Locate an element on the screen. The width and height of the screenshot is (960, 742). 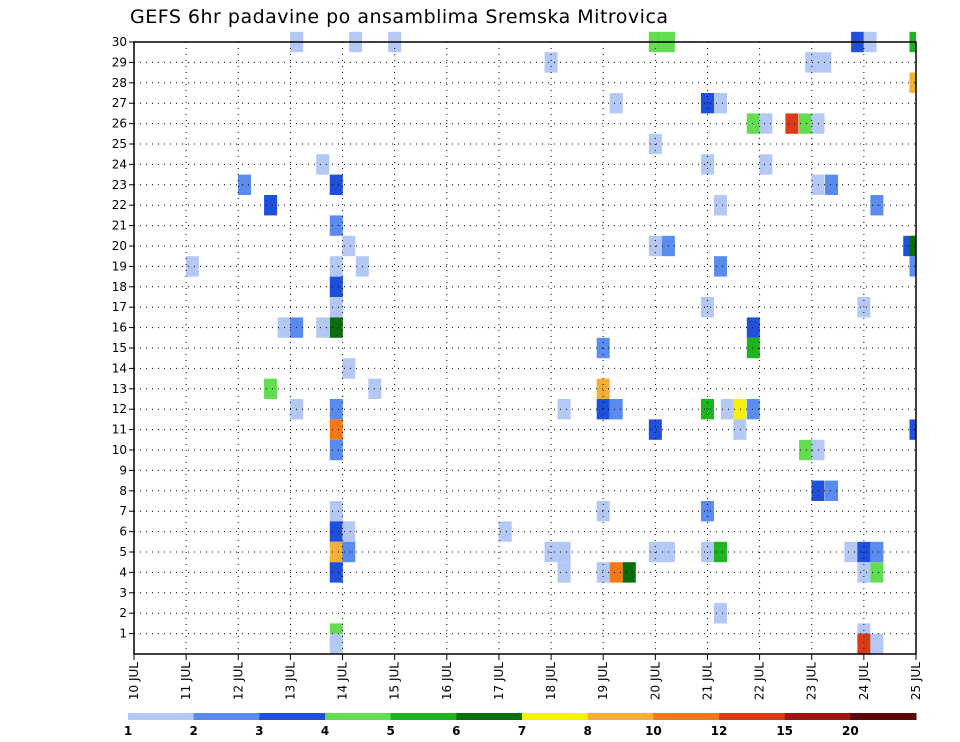
y-tick-label: 25 is located at coordinates (119, 144).